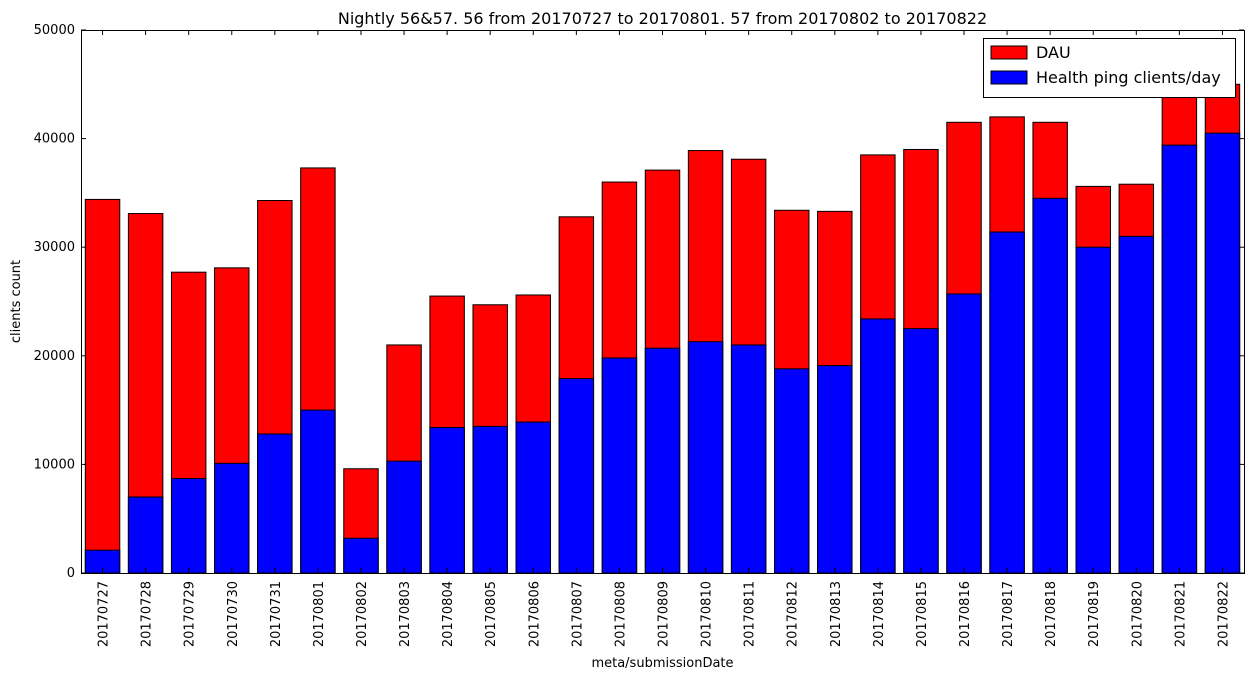  Describe the element at coordinates (577, 614) in the screenshot. I see `x-tick-label: 20170807` at that location.